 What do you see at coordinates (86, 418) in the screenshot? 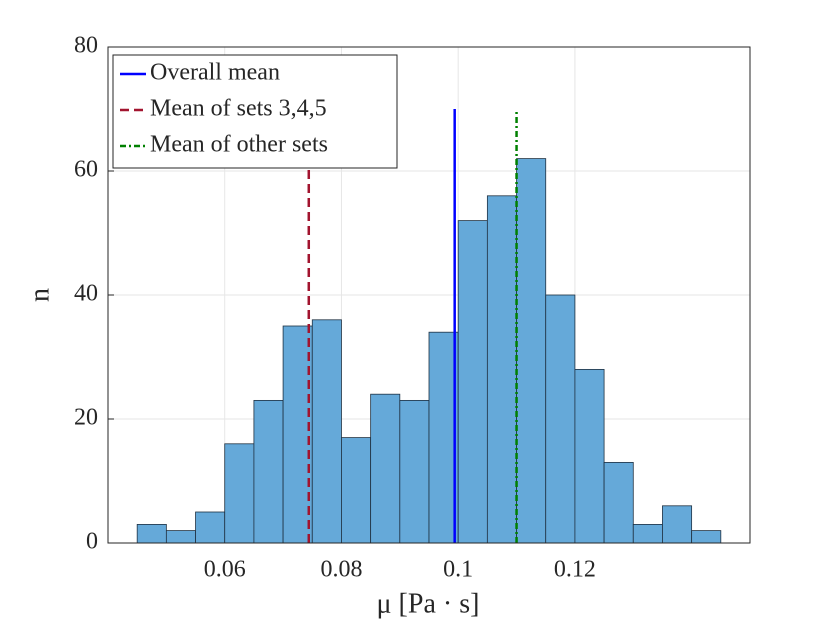
I see `y-tick-label: 20` at bounding box center [86, 418].